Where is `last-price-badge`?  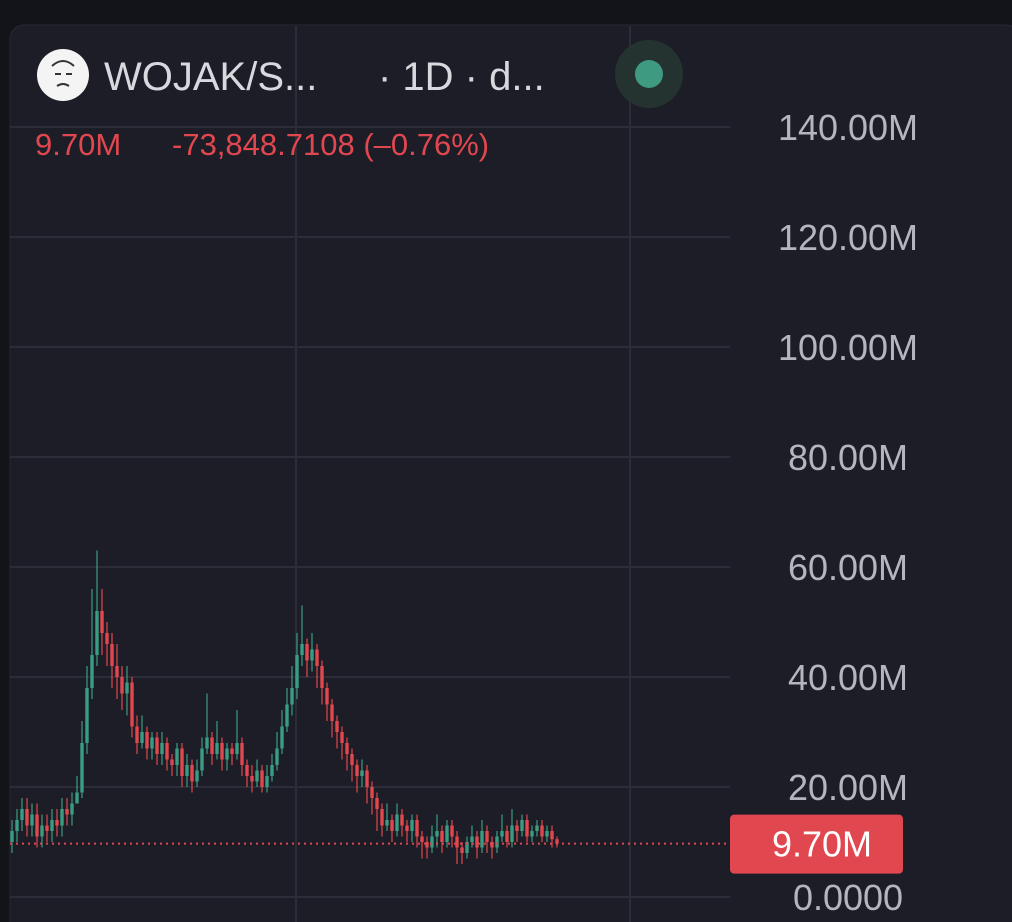 last-price-badge is located at coordinates (816, 844).